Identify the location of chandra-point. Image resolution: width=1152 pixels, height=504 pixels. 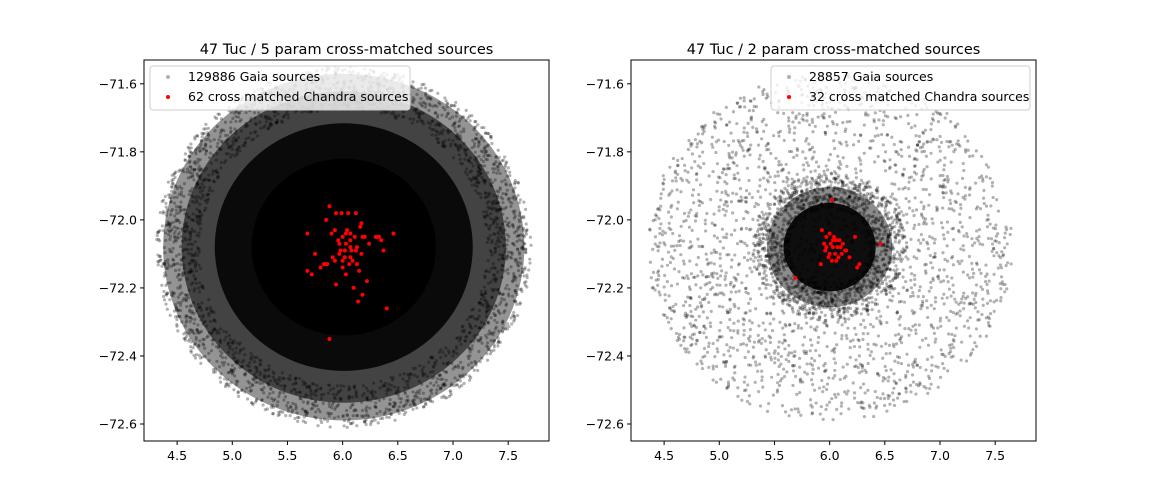
(345, 243).